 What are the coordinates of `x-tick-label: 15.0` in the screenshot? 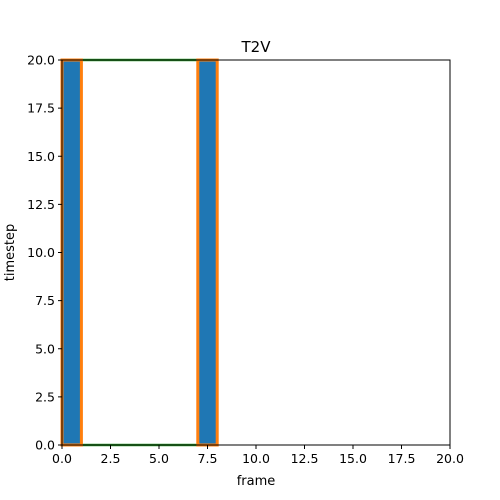 It's located at (353, 458).